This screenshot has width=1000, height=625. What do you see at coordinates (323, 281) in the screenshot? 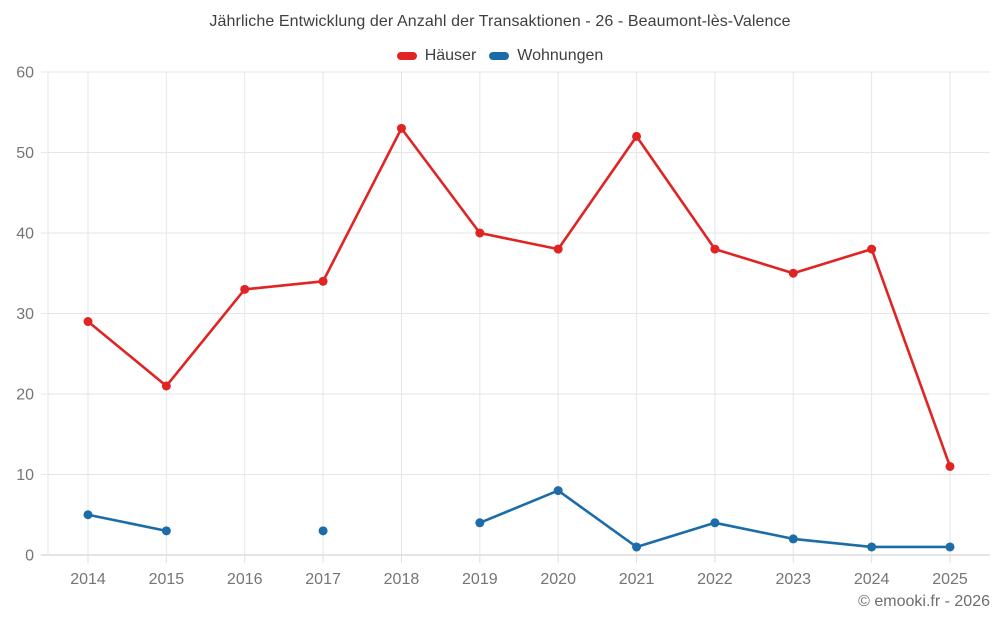
I see `data-point-hauser-2017` at bounding box center [323, 281].